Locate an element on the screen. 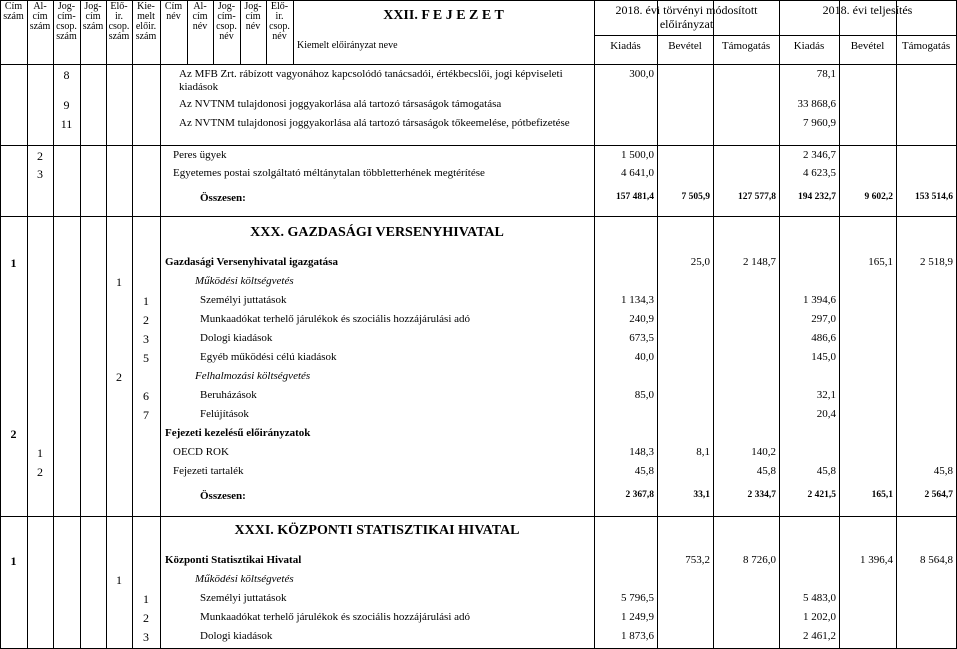  header-cell: Kiemelt előirányzat neve is located at coordinates (347, 45).